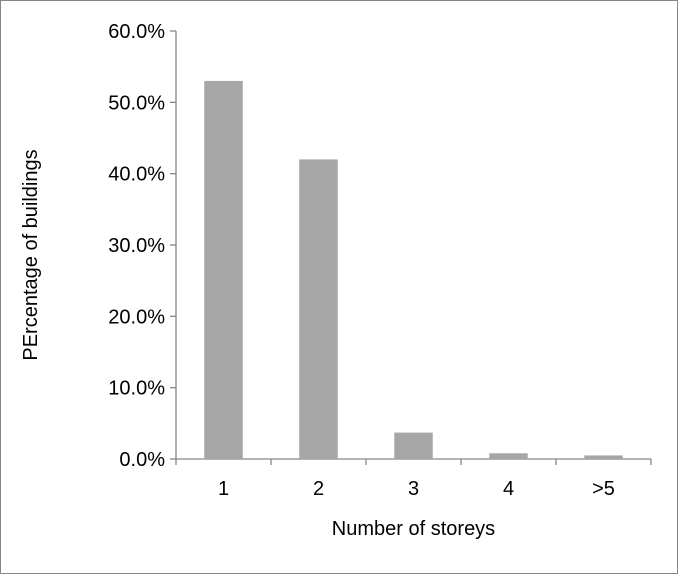 This screenshot has height=574, width=678. I want to click on y-axis: 0.0% 10.0% 20.0% 30.0% 40.0% 50.0% 60.0%, so click(142, 246).